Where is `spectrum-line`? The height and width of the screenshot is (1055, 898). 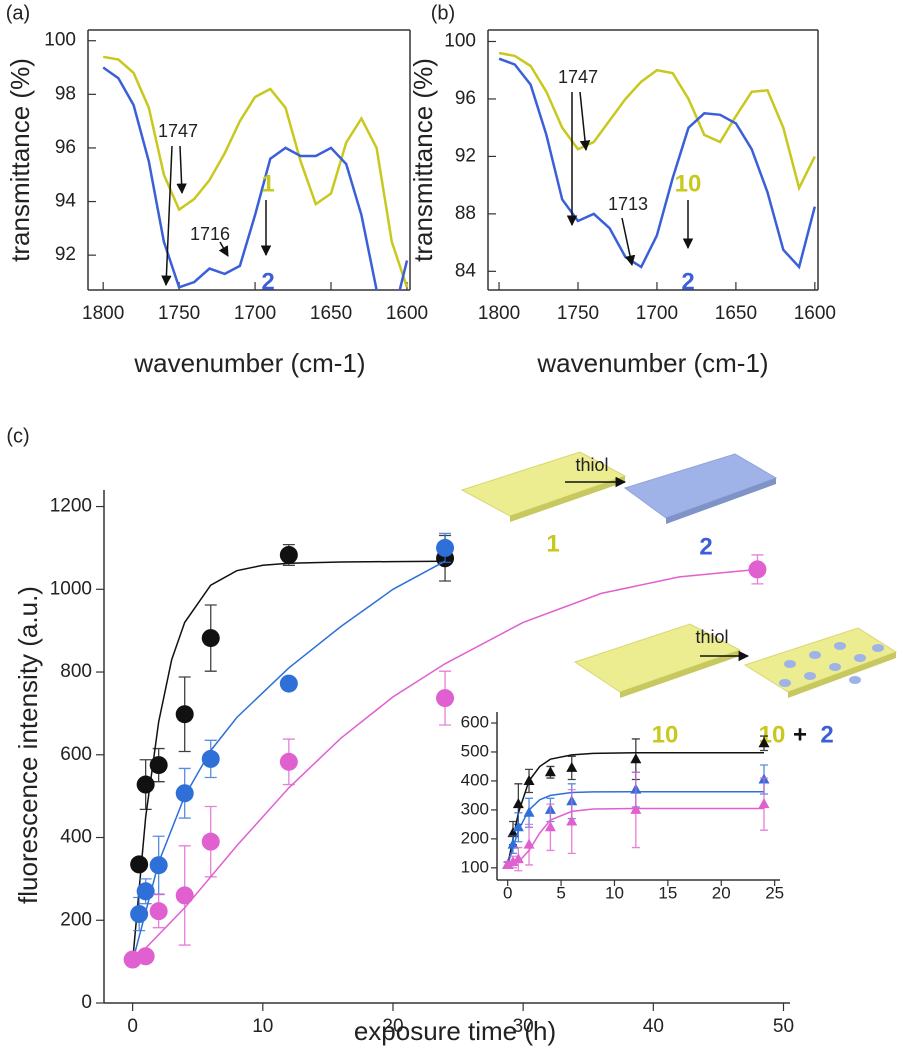
spectrum-line is located at coordinates (255, 171).